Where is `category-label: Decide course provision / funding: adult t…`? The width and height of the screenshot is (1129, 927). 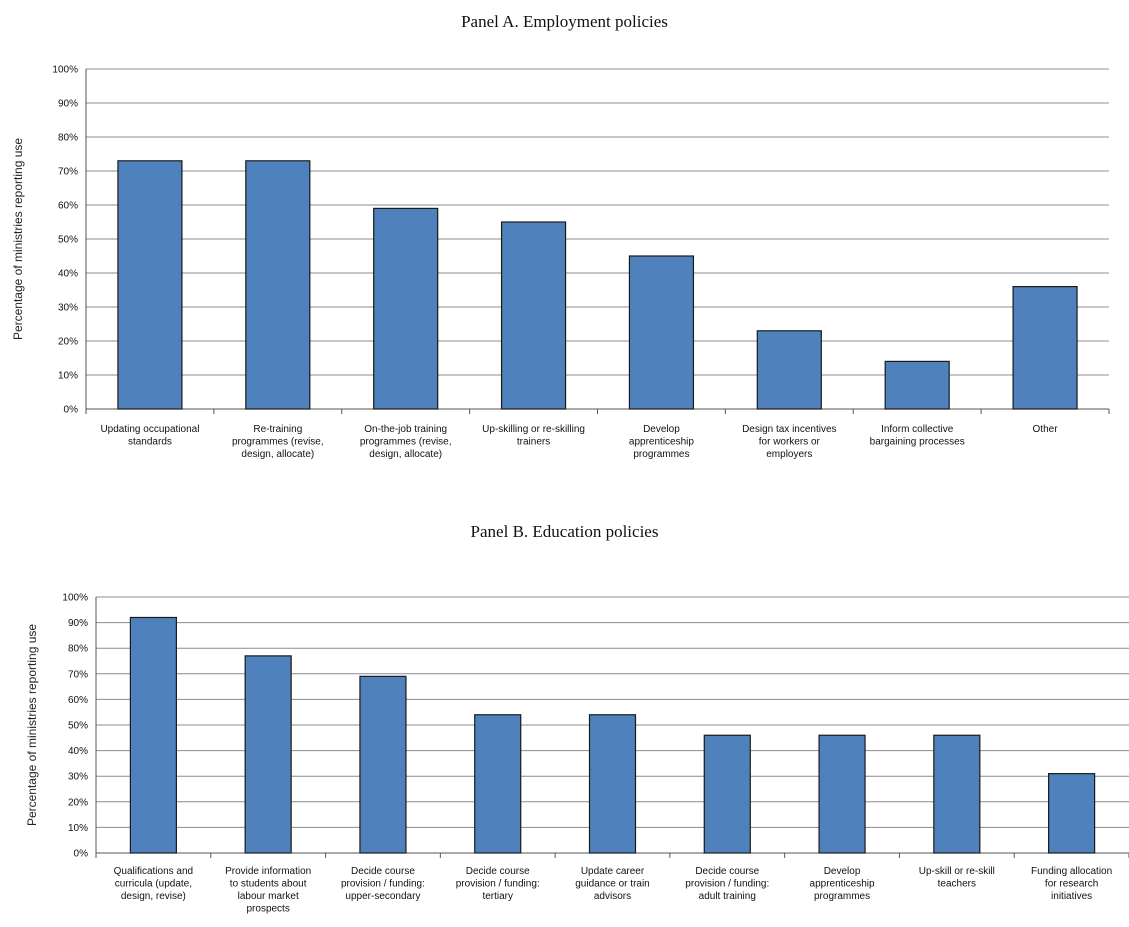 category-label: Decide course provision / funding: adult t… is located at coordinates (727, 884).